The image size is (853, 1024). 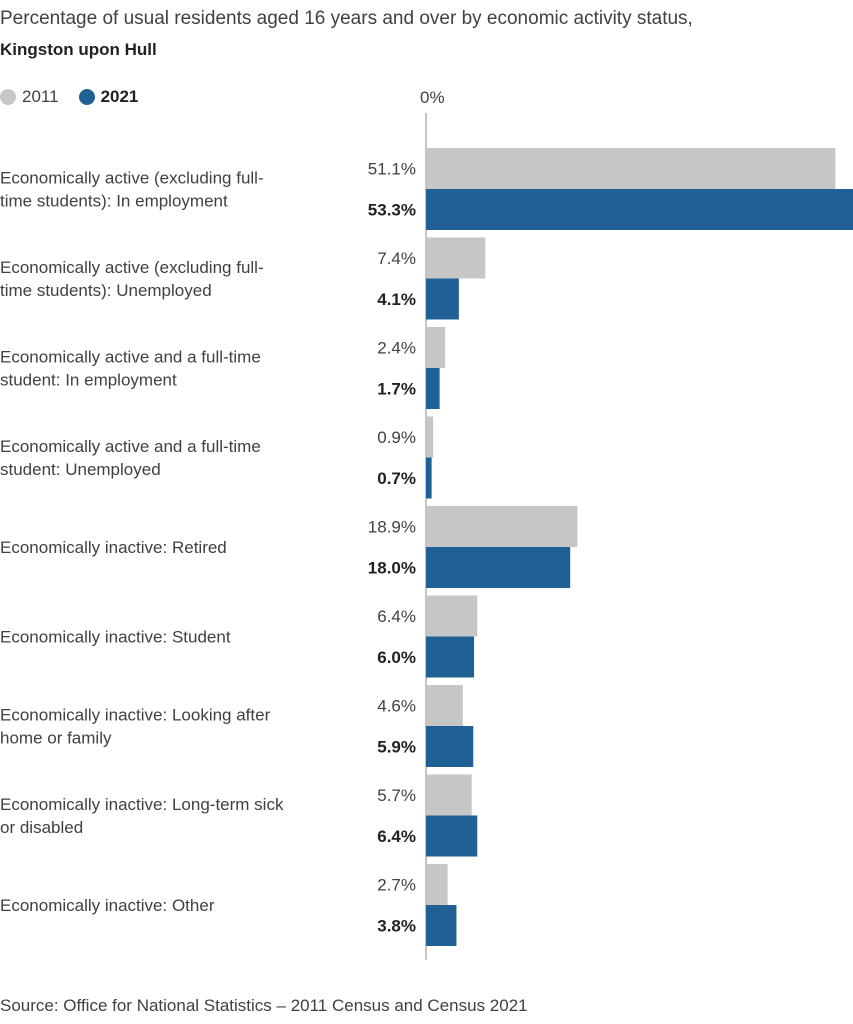 What do you see at coordinates (432, 97) in the screenshot?
I see `axis-tick-label: 0%` at bounding box center [432, 97].